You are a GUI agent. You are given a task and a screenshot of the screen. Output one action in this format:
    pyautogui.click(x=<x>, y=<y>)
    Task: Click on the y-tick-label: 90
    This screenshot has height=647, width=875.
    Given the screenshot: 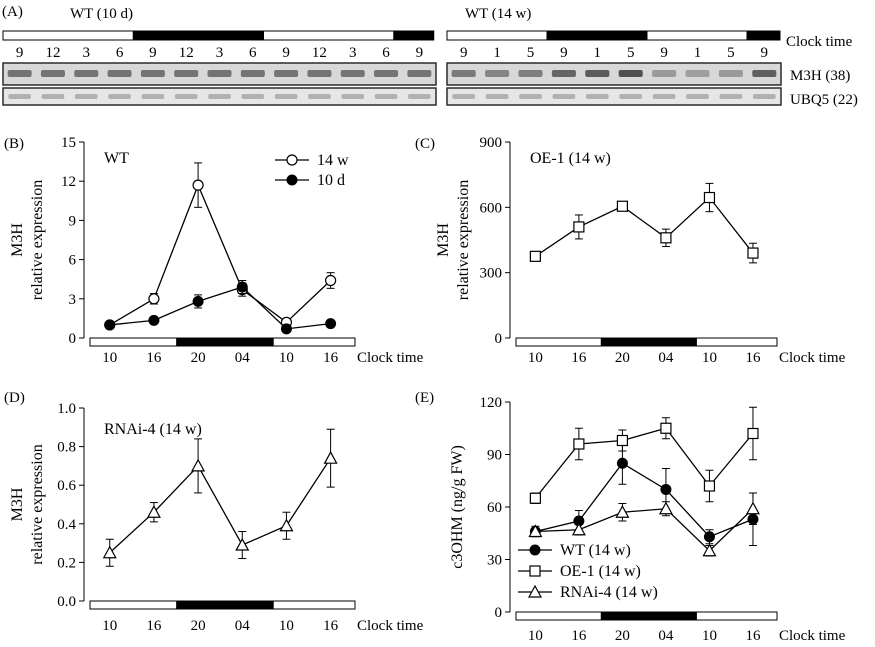 What is the action you would take?
    pyautogui.click(x=494, y=456)
    